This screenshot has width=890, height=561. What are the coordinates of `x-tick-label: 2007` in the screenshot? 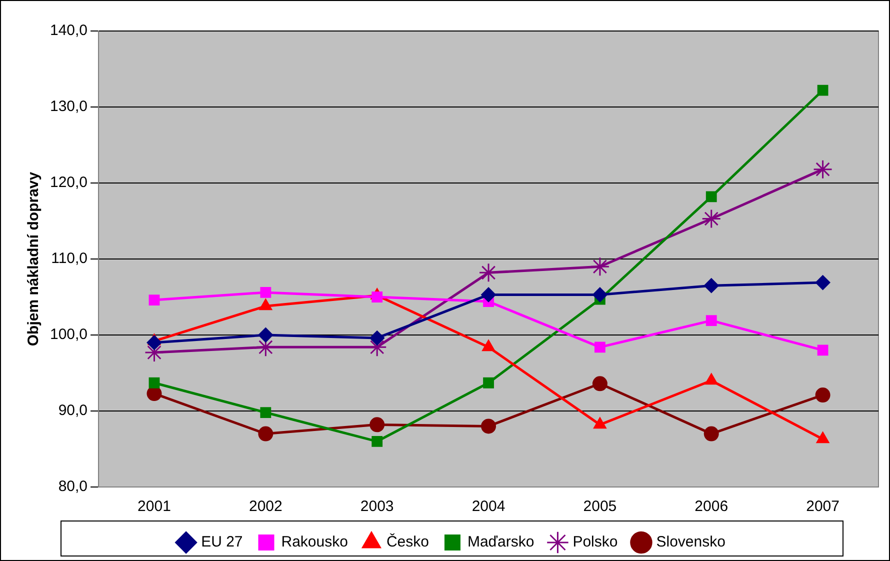 It's located at (823, 507).